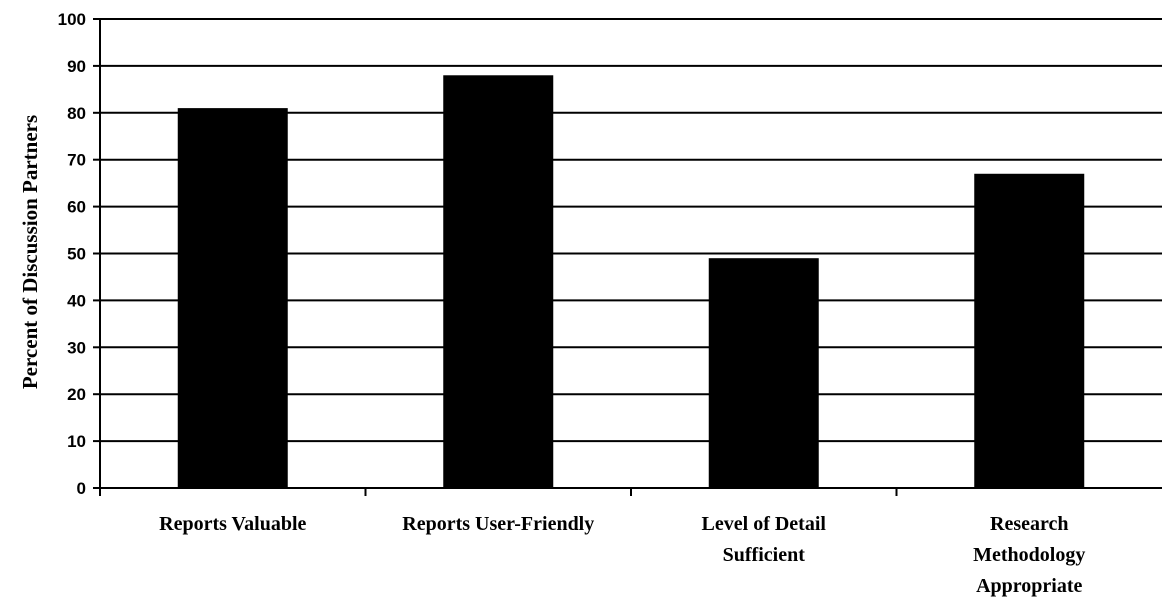 The height and width of the screenshot is (608, 1162). Describe the element at coordinates (1029, 555) in the screenshot. I see `x-category-label: Methodology` at that location.